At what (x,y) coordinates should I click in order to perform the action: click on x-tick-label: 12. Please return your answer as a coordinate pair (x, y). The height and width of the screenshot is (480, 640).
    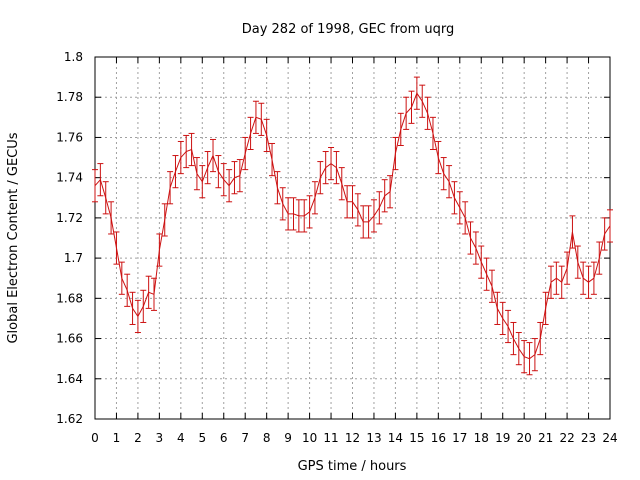
    Looking at the image, I should click on (352, 438).